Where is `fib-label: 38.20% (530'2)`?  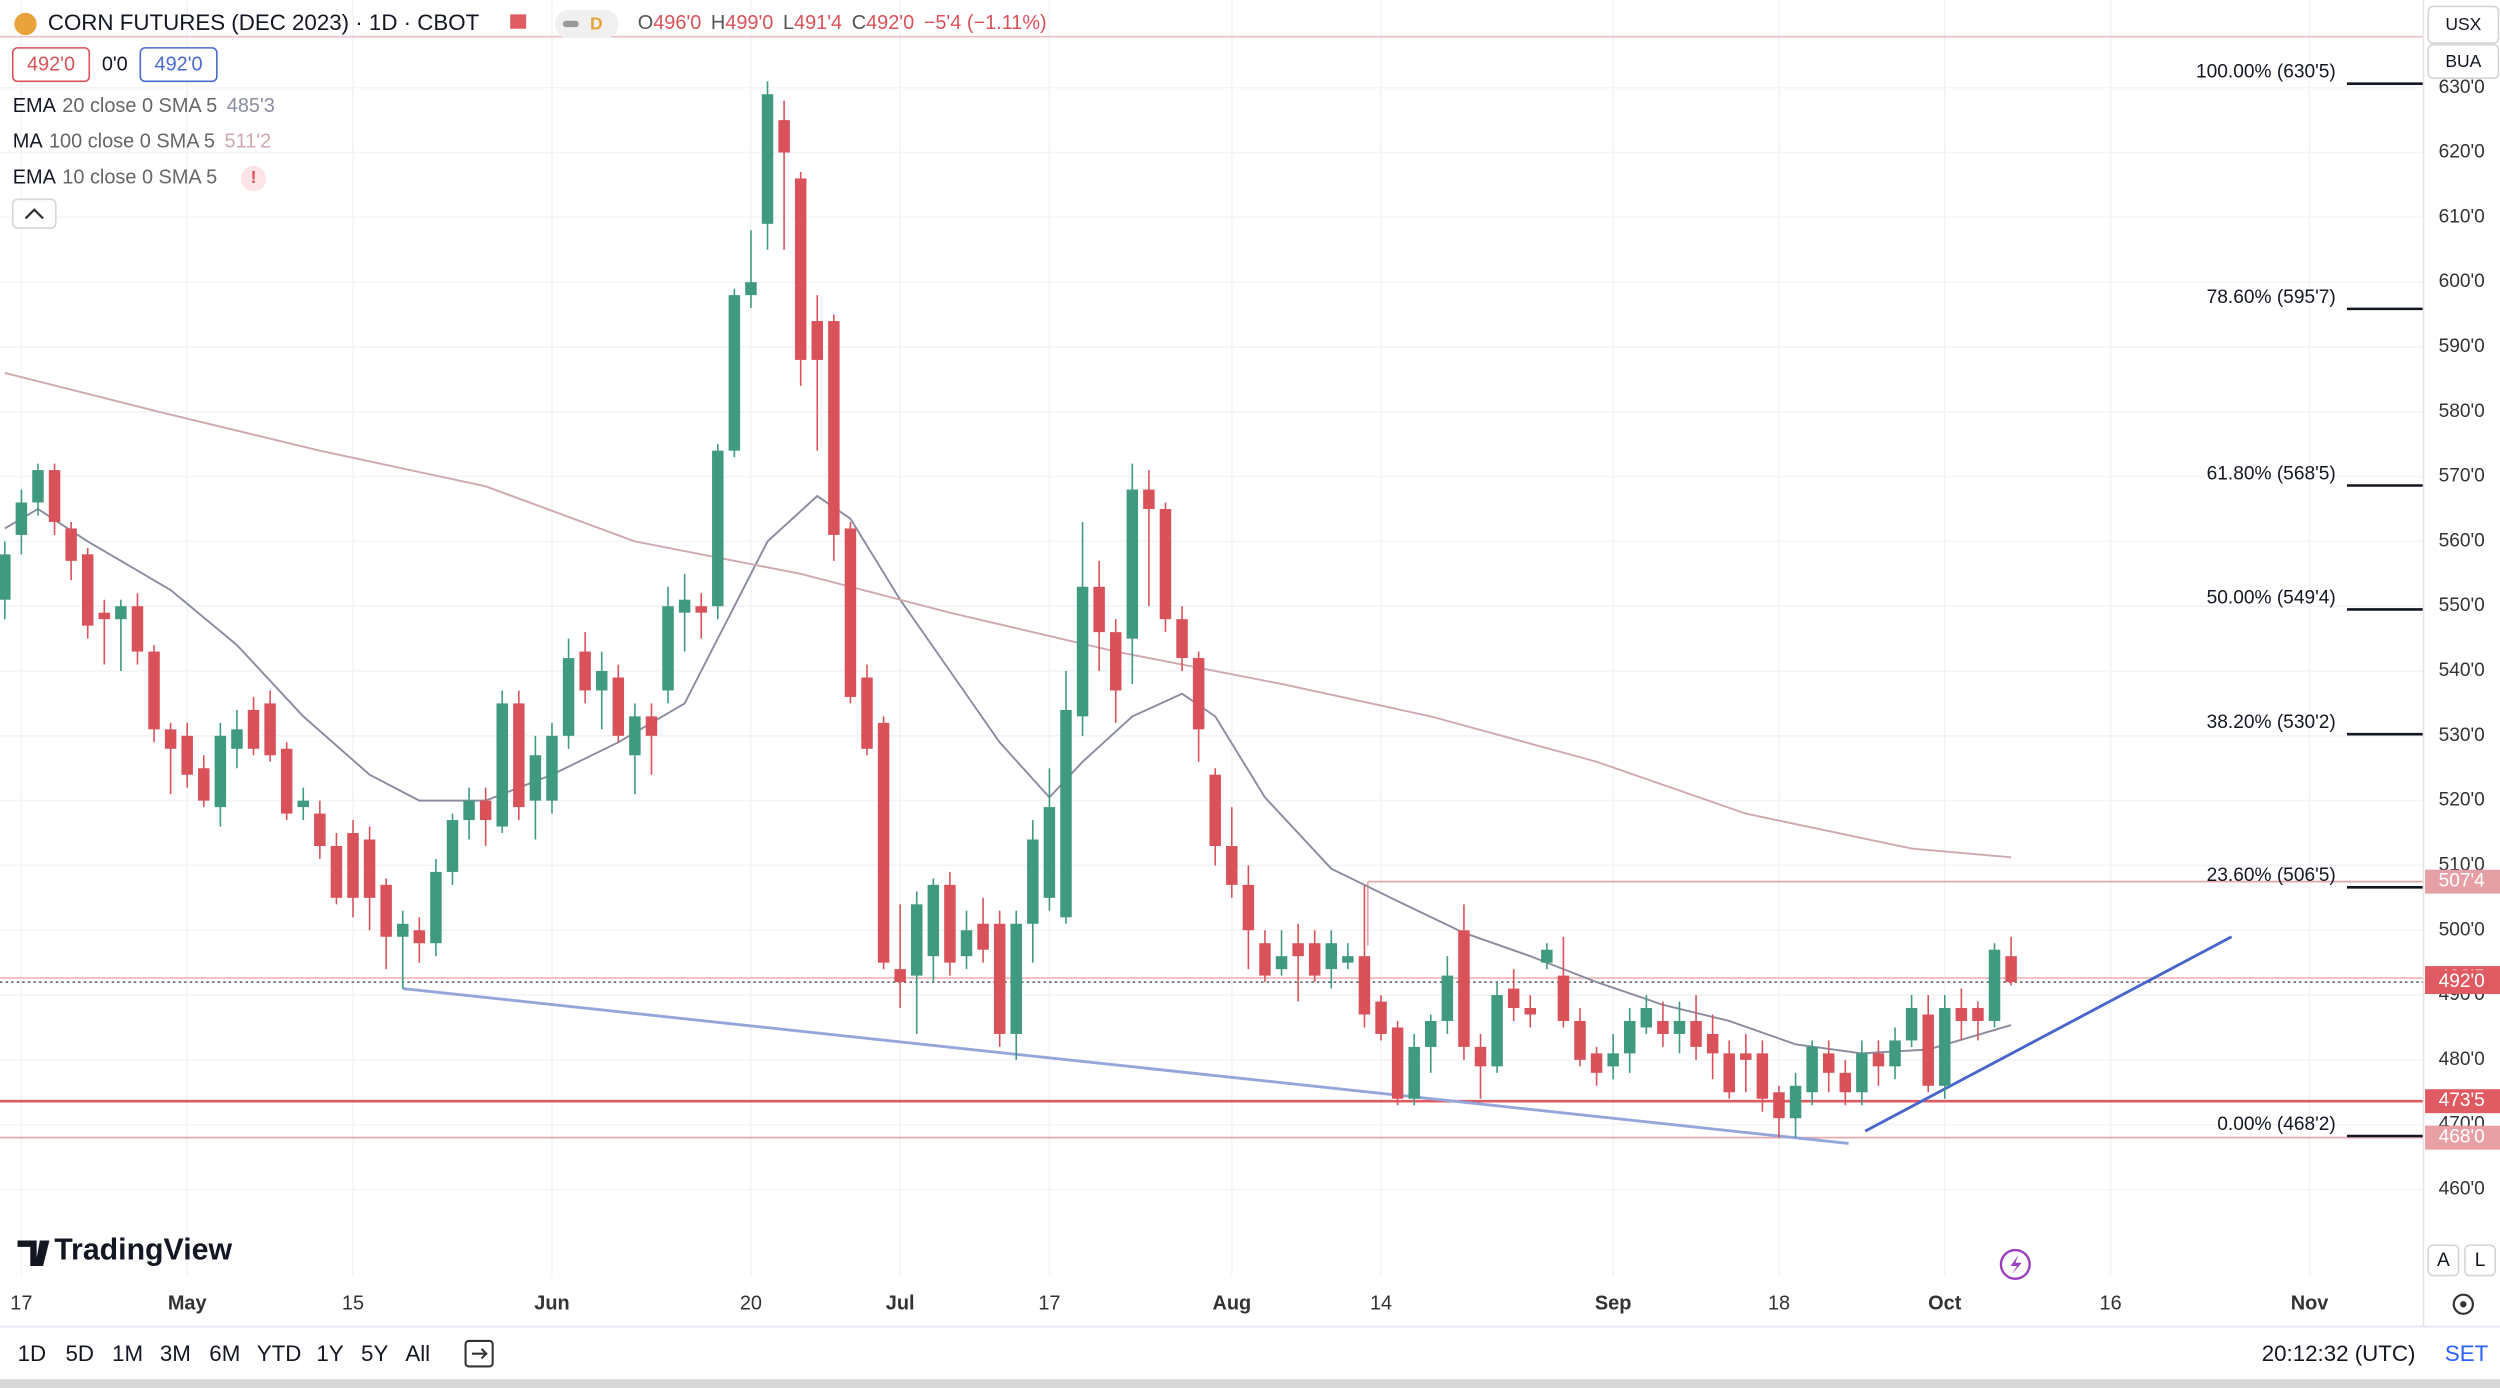 fib-label: 38.20% (530'2) is located at coordinates (2271, 722).